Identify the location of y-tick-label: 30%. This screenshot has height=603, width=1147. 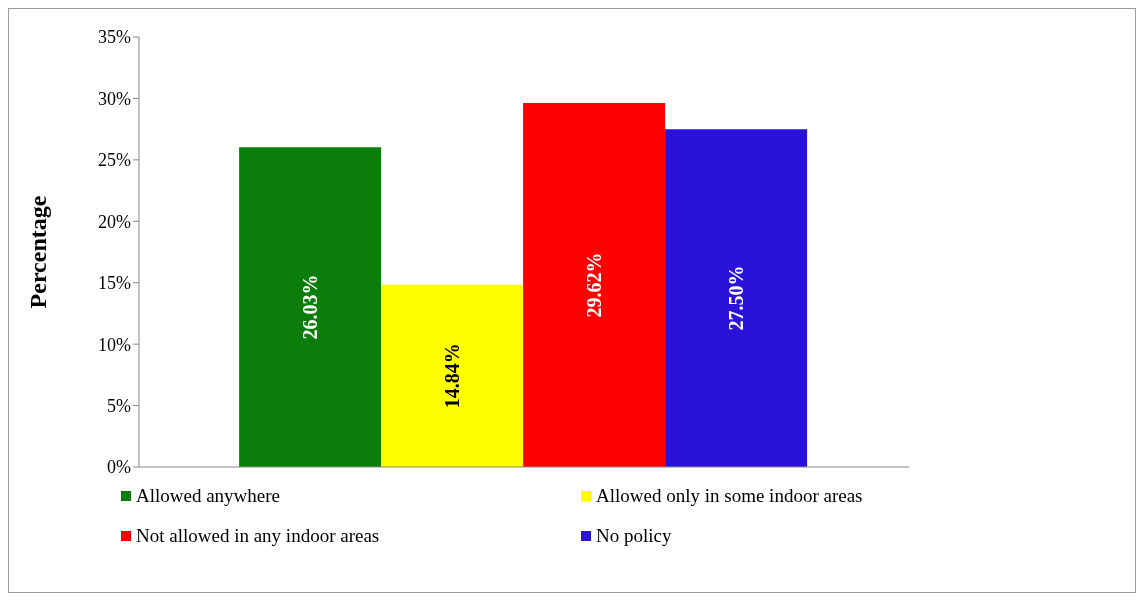
(114, 98).